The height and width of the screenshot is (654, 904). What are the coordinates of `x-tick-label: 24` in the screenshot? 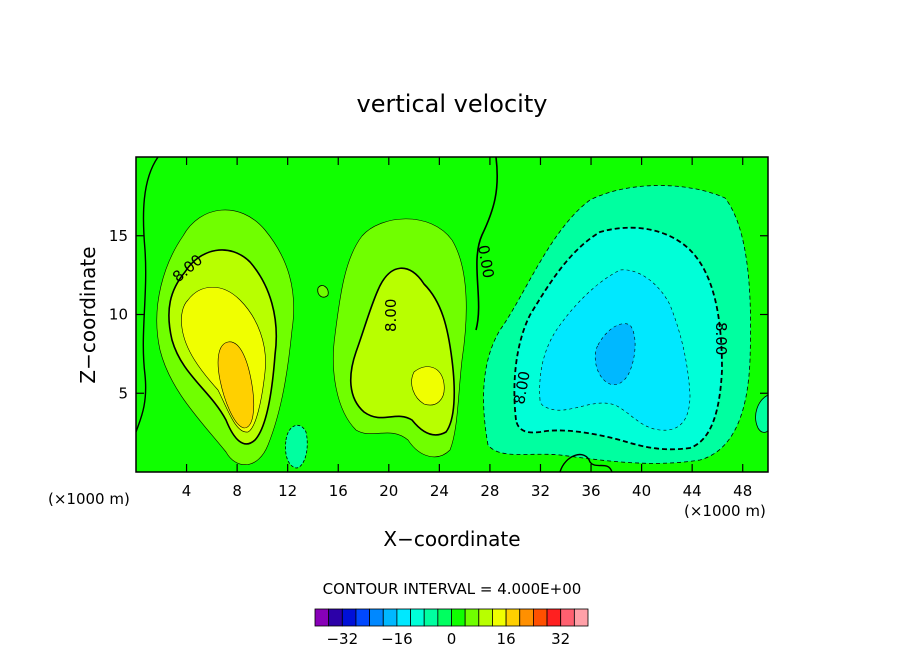 It's located at (439, 491).